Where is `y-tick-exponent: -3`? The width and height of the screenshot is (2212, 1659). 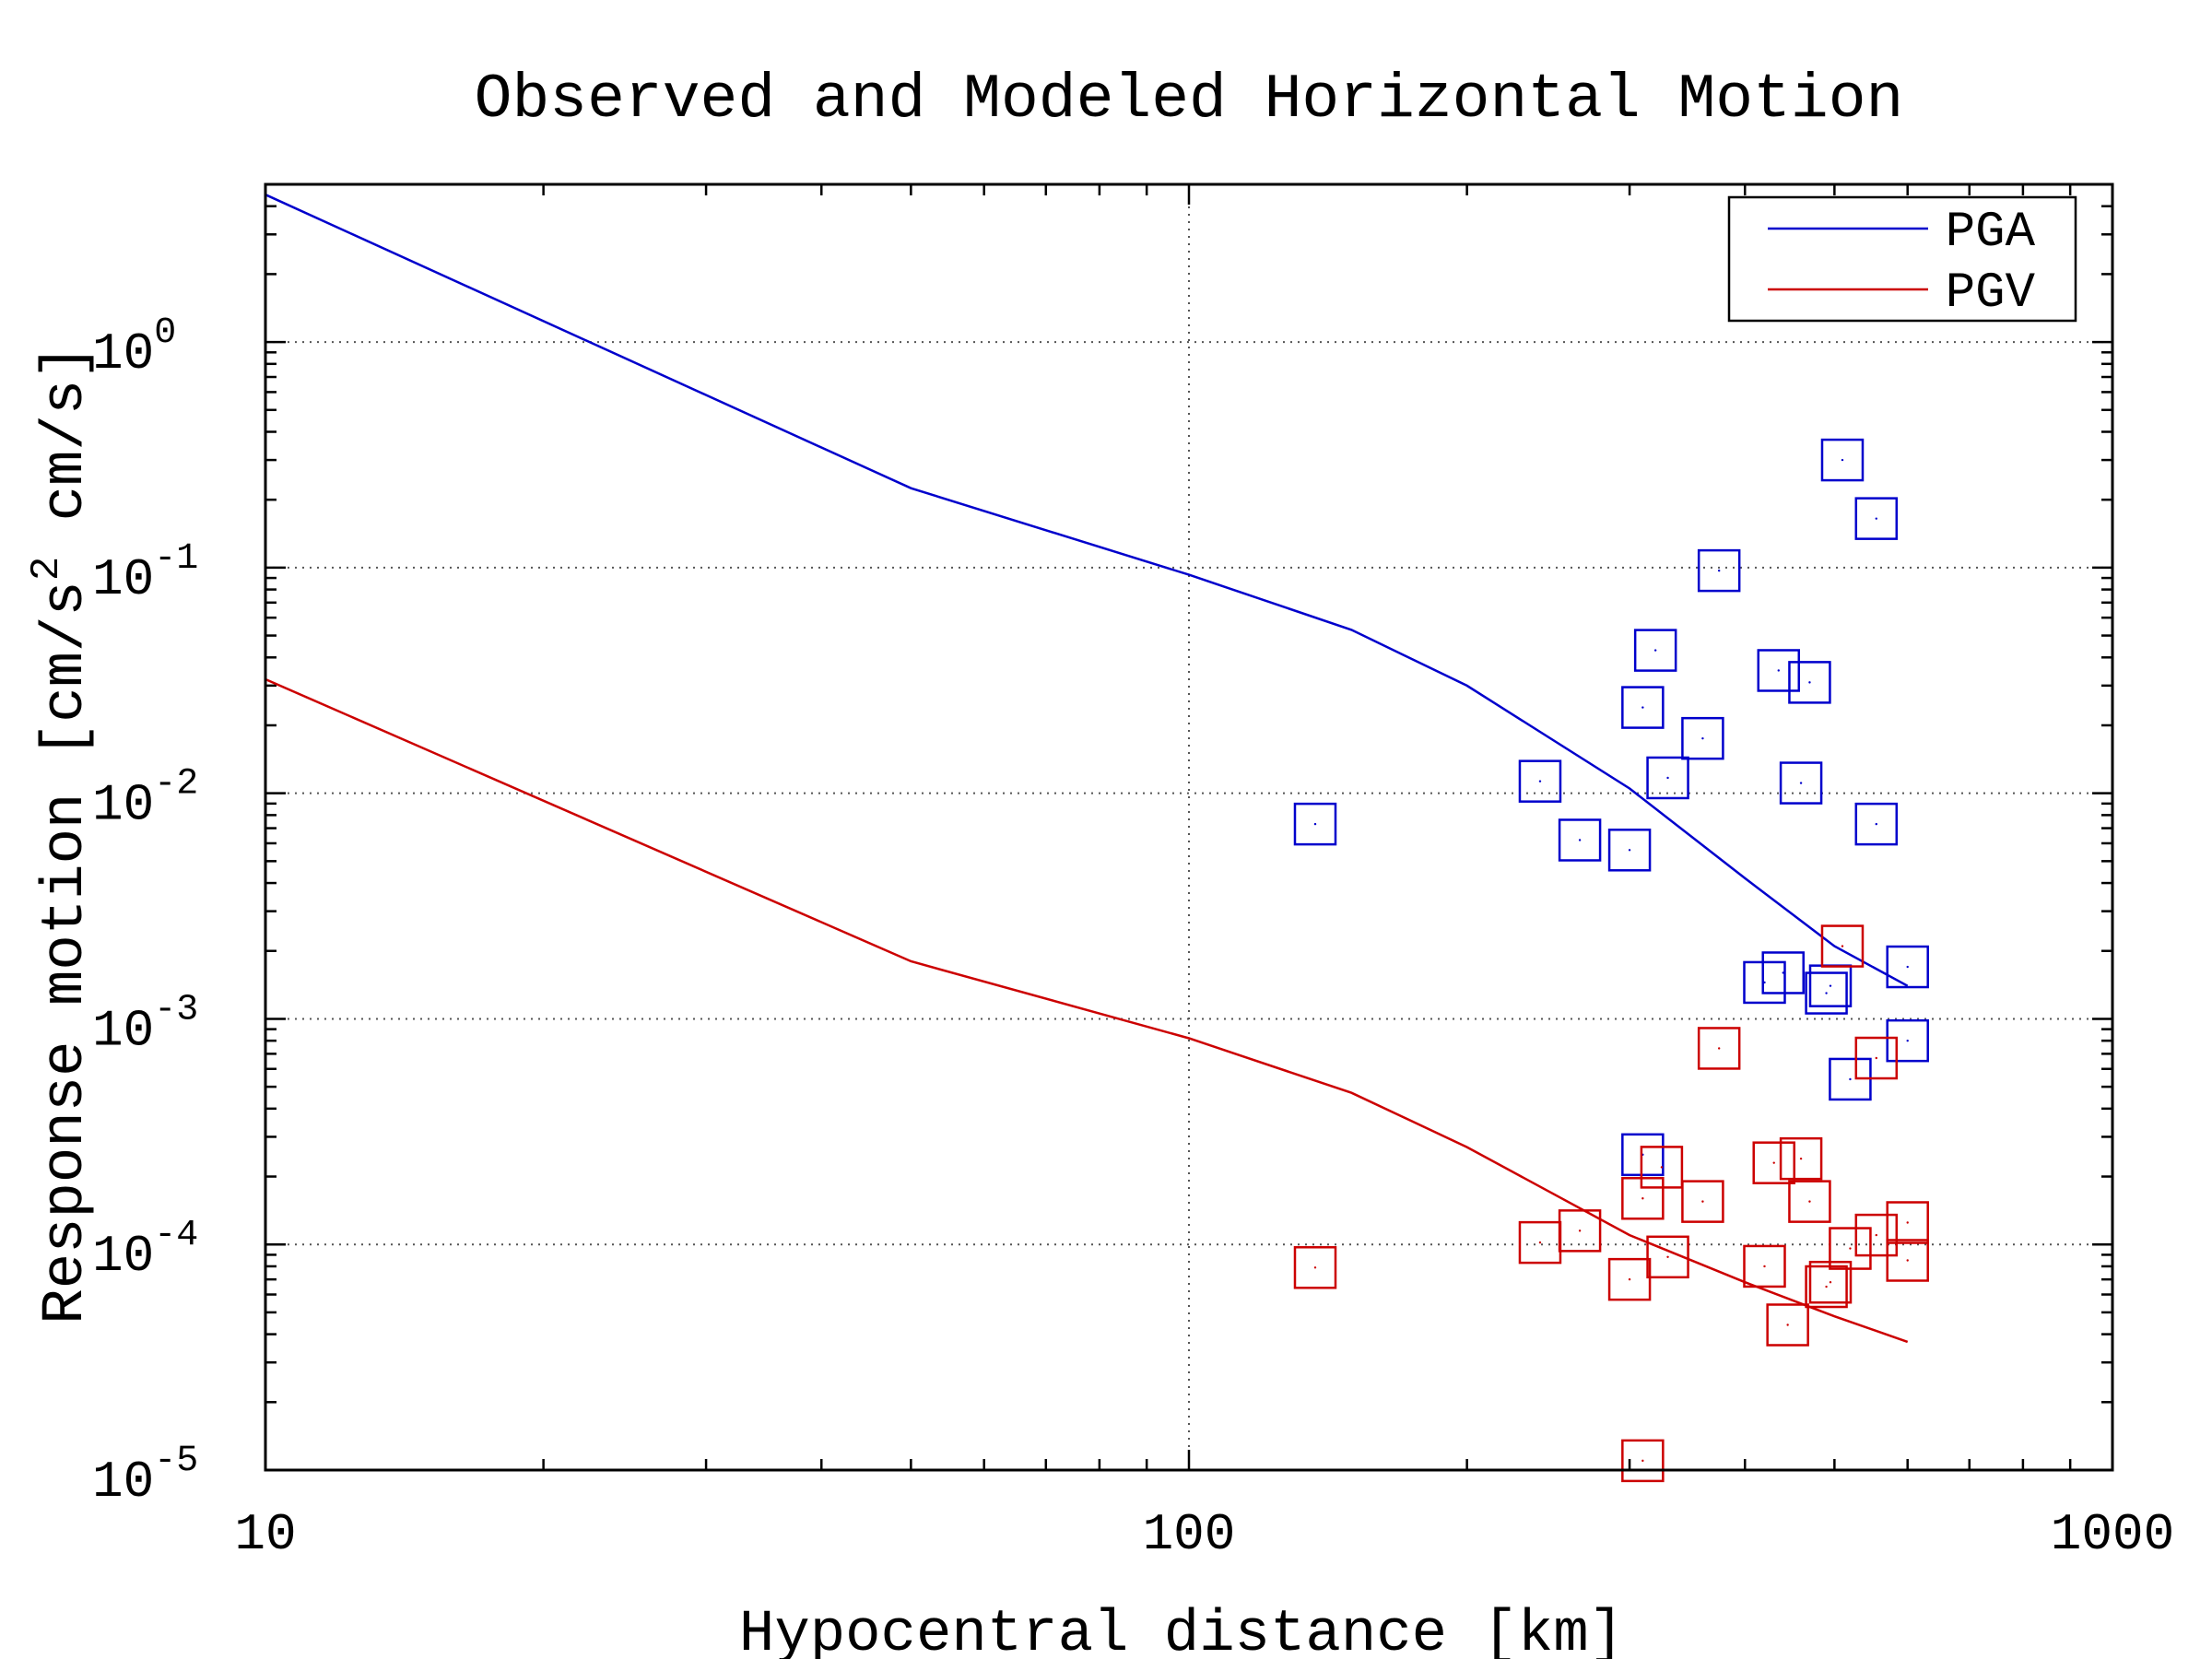
y-tick-exponent: -3 is located at coordinates (176, 1009).